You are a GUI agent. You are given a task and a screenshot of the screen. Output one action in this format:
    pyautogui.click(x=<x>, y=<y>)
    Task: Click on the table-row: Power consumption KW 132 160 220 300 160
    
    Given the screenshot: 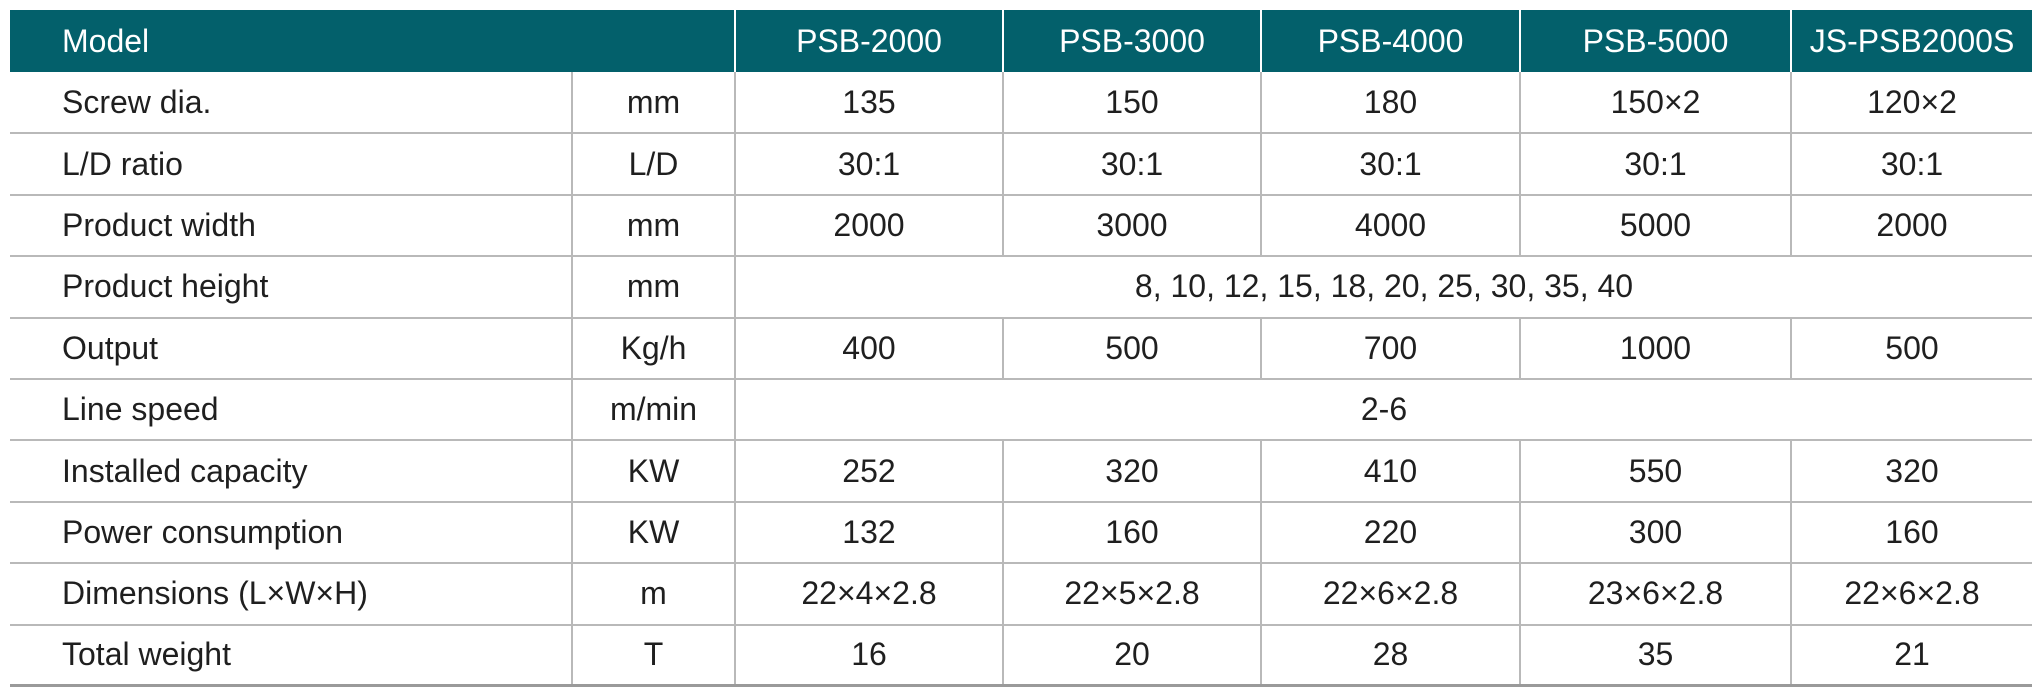 What is the action you would take?
    pyautogui.click(x=1021, y=533)
    